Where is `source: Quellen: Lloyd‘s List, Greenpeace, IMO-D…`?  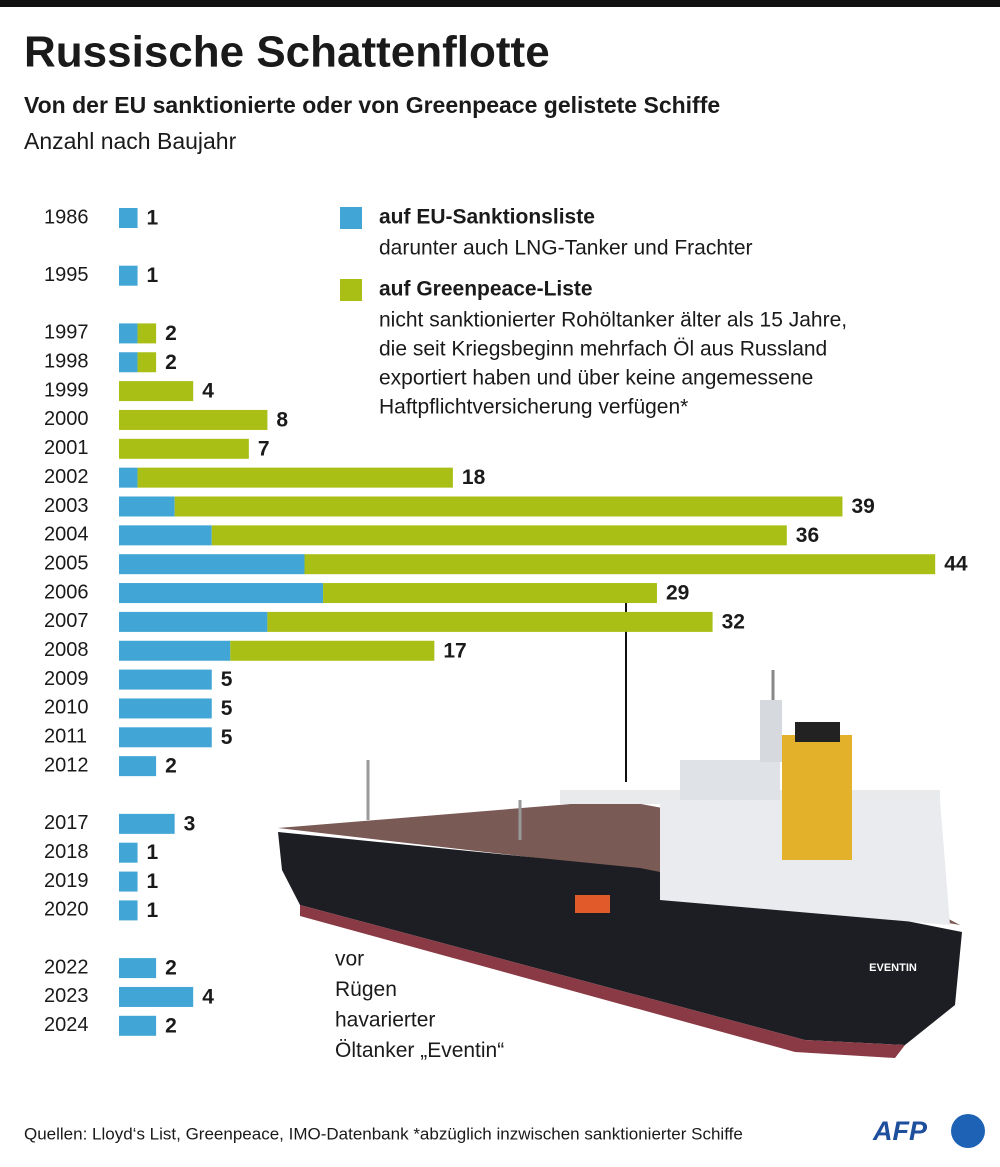 source: Quellen: Lloyd‘s List, Greenpeace, IMO-D… is located at coordinates (383, 1133).